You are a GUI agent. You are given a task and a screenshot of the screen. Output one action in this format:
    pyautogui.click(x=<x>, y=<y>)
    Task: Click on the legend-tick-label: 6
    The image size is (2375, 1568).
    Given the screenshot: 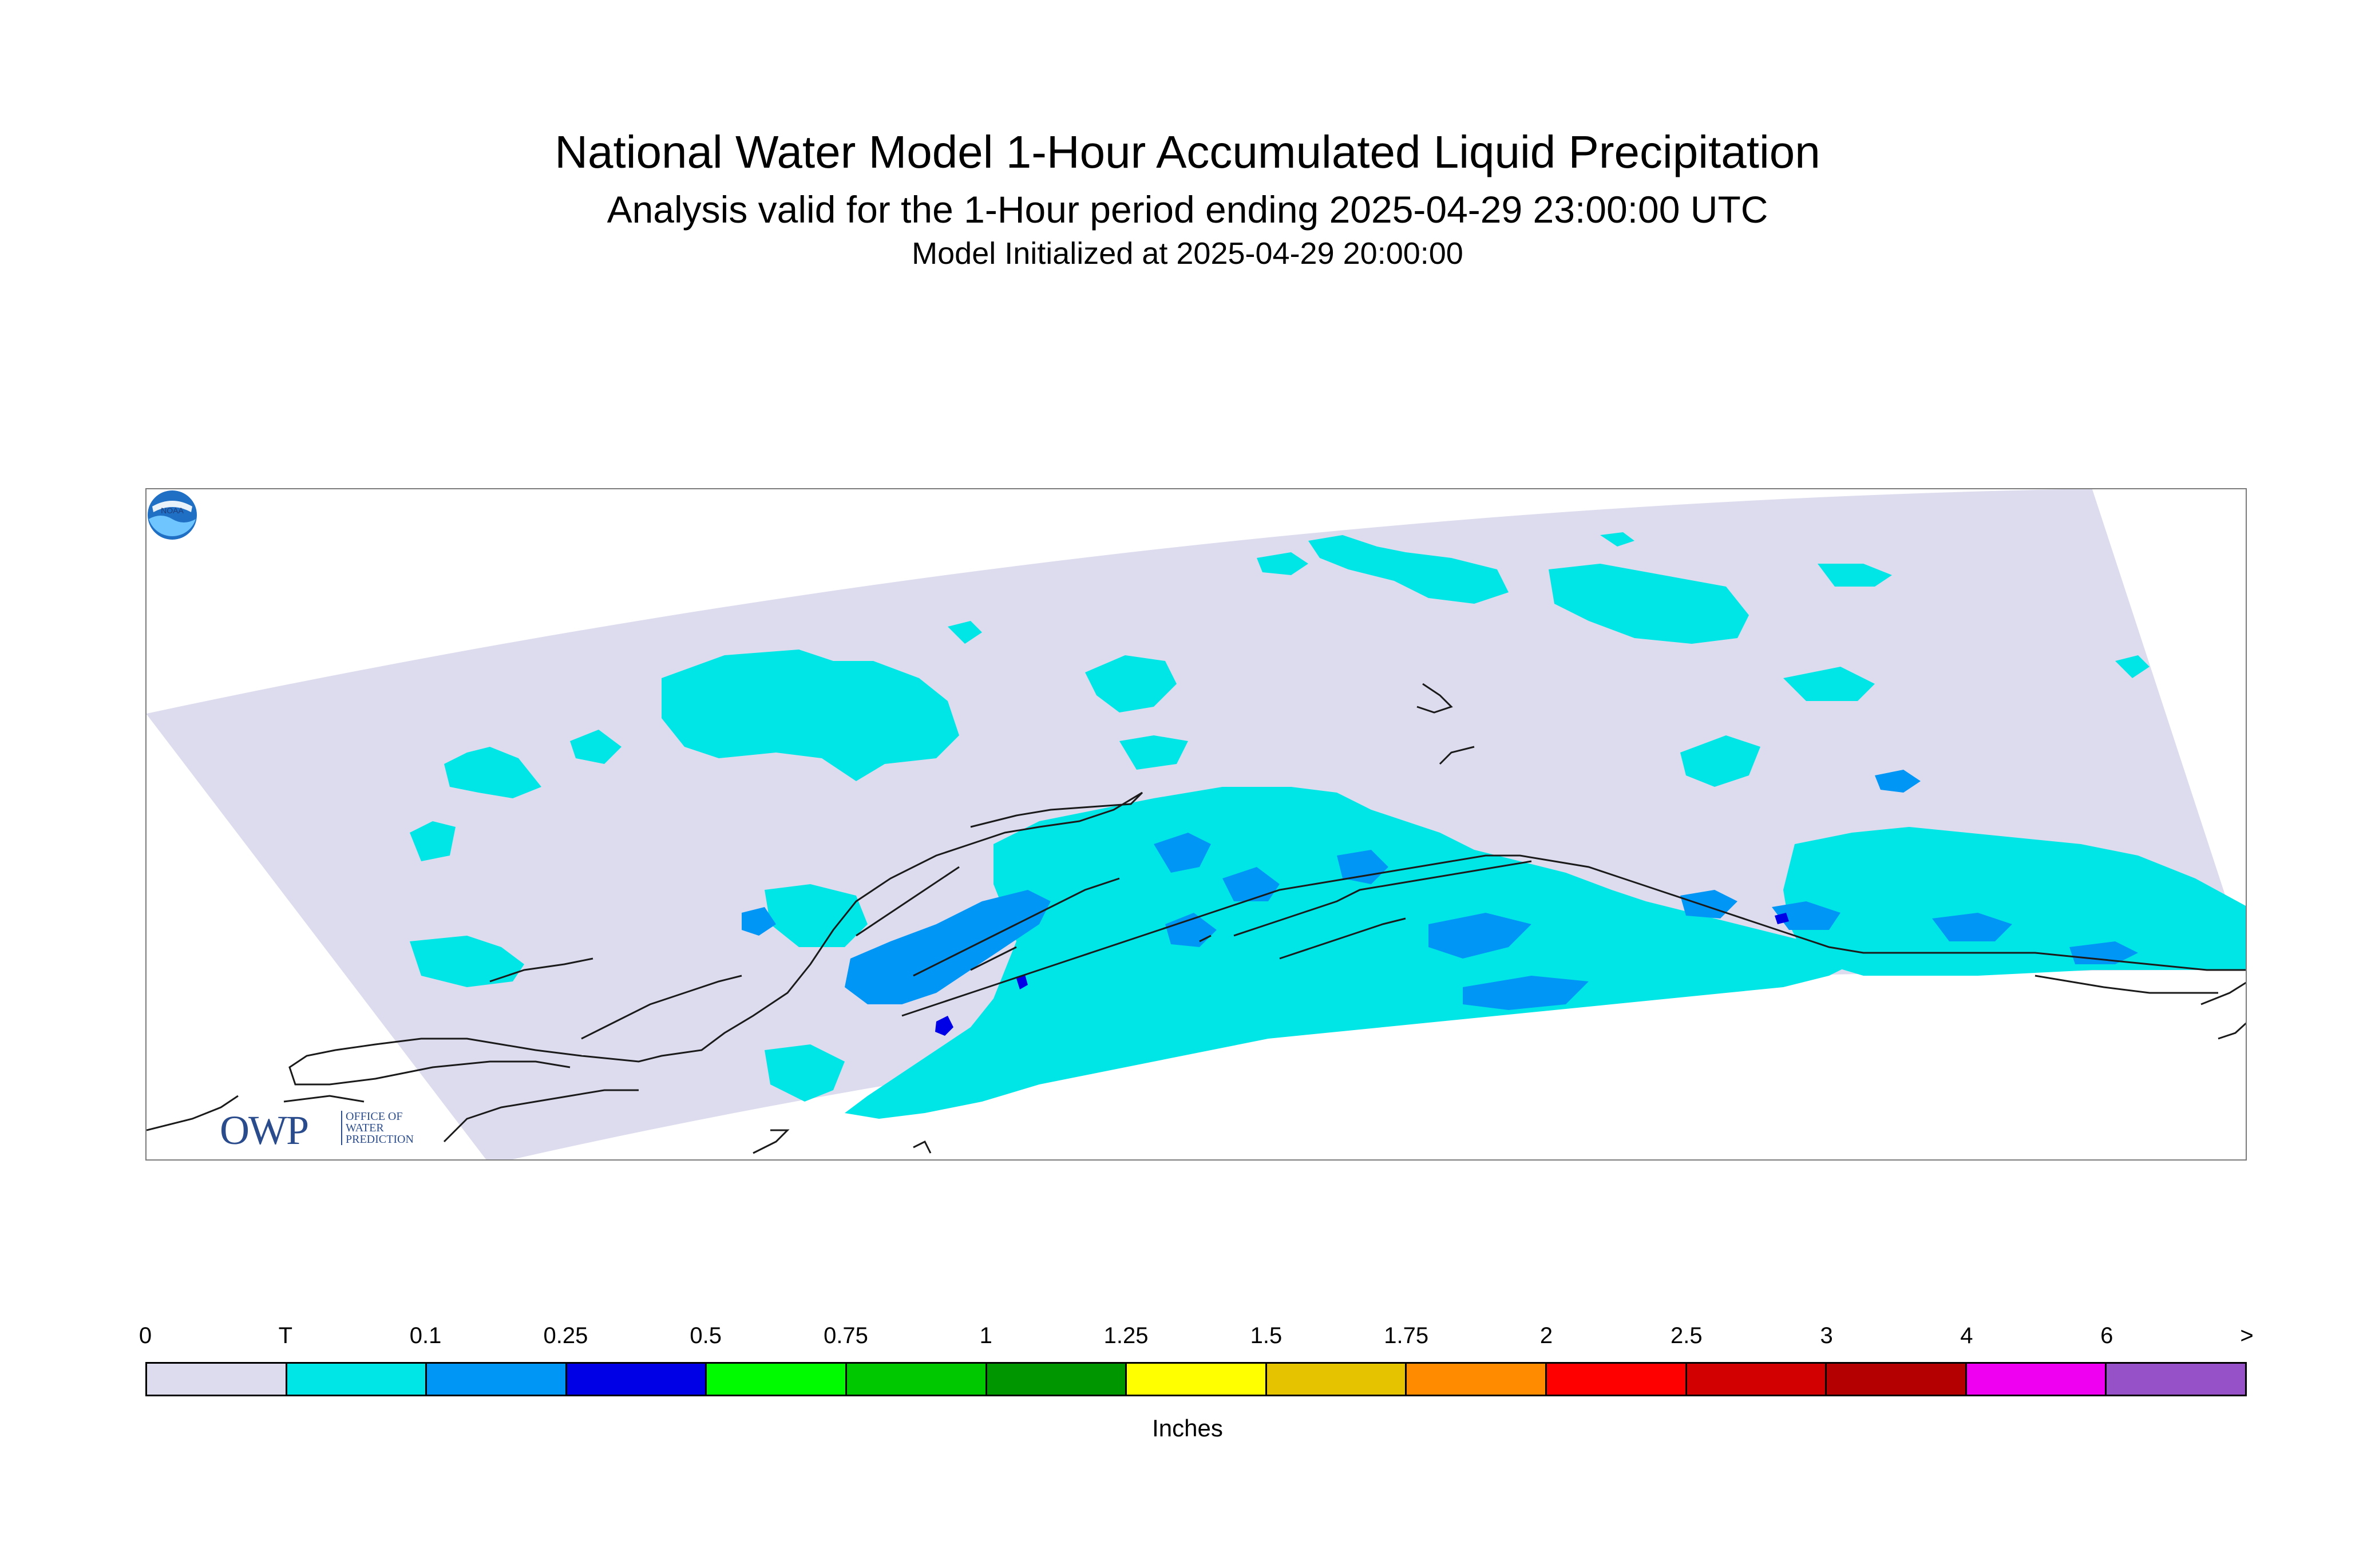 What is the action you would take?
    pyautogui.click(x=2106, y=1335)
    